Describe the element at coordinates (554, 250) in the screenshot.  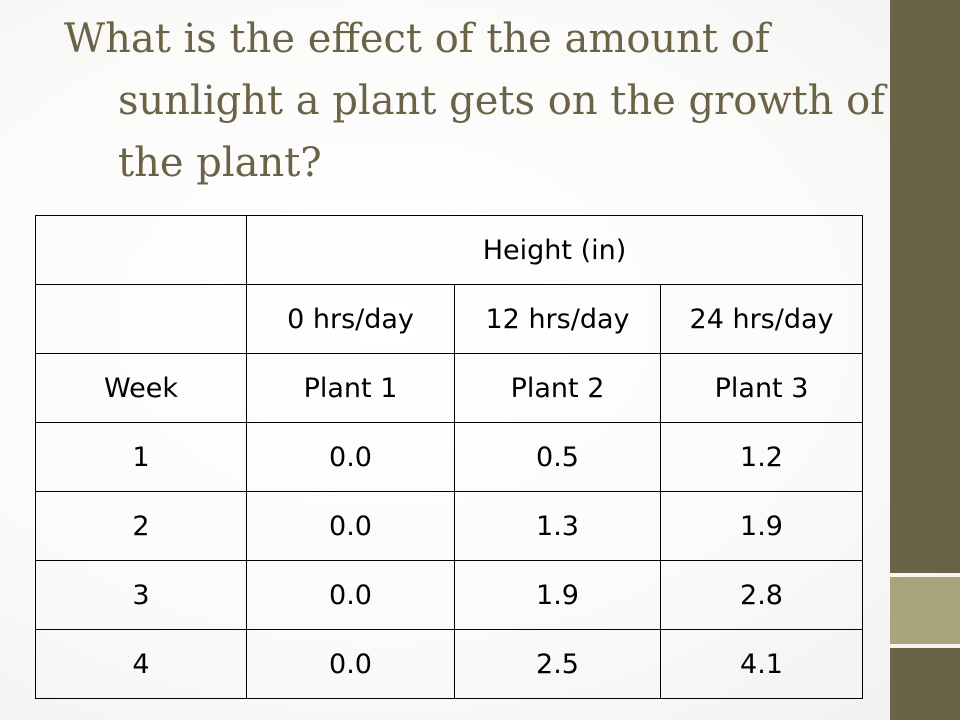
I see `height-group-header: Height (in)` at that location.